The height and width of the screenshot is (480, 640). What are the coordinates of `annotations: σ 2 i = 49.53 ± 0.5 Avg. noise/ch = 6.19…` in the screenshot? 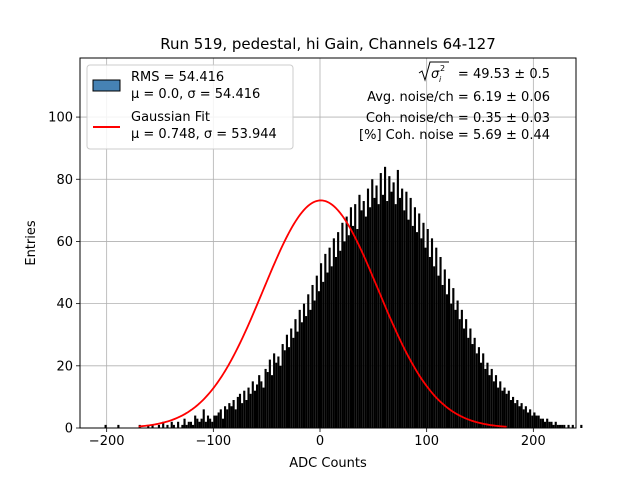 It's located at (454, 102).